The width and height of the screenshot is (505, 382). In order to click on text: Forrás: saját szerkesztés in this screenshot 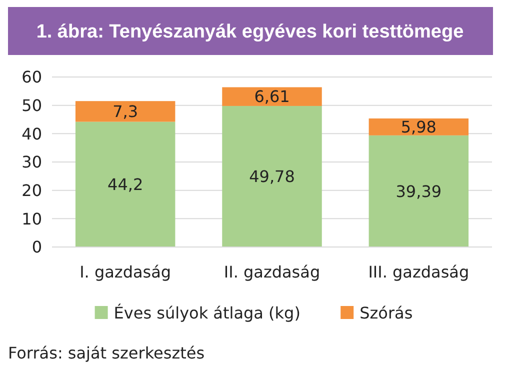, I will do `click(106, 353)`.